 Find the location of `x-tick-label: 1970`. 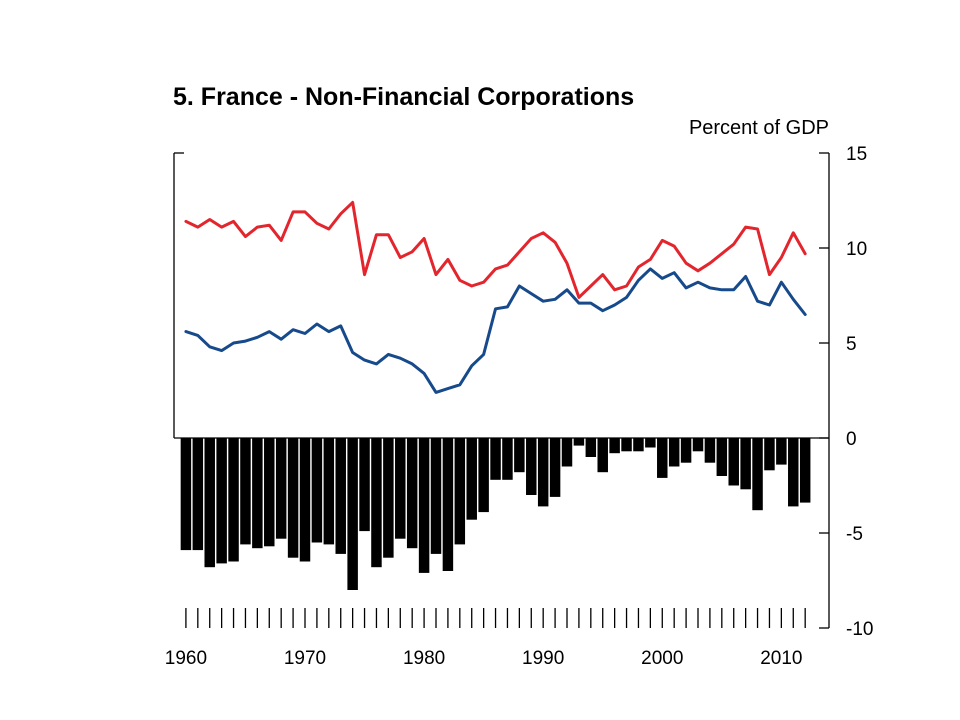

x-tick-label: 1970 is located at coordinates (305, 658).